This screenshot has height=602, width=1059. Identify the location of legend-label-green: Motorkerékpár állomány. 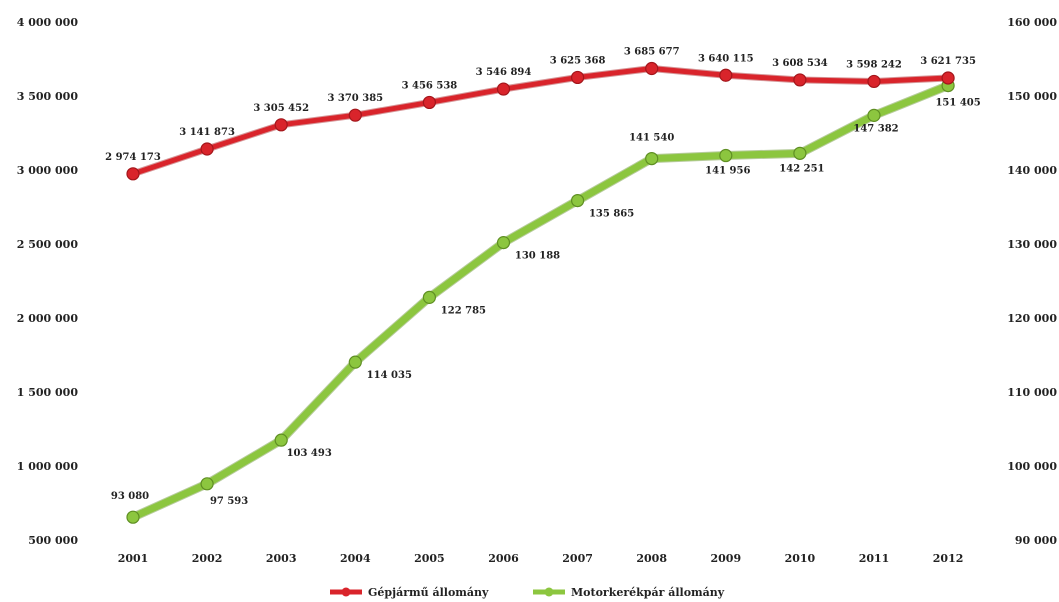
(648, 592).